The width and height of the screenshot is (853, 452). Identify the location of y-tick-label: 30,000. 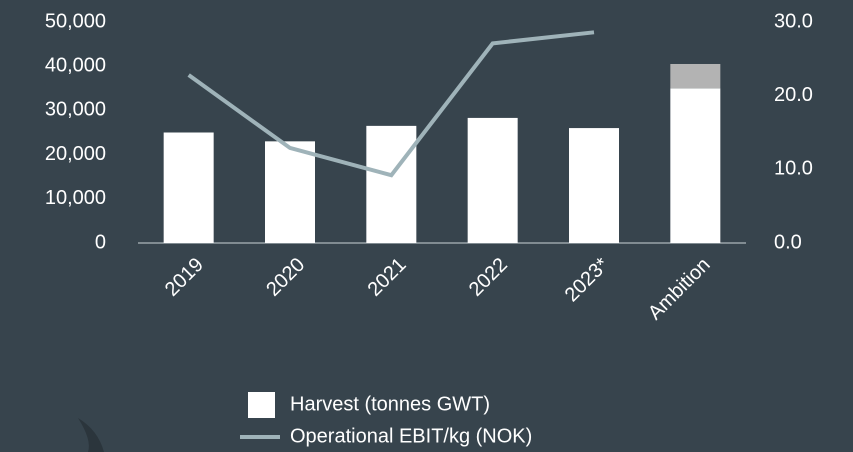
(75, 110).